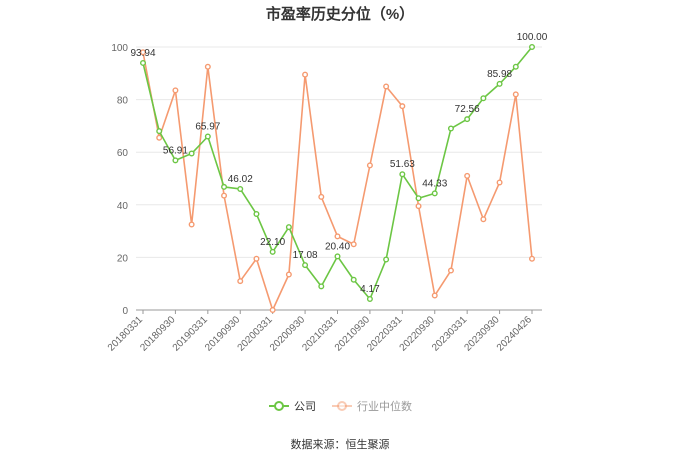  Describe the element at coordinates (123, 206) in the screenshot. I see `y-tick-label: 40` at that location.